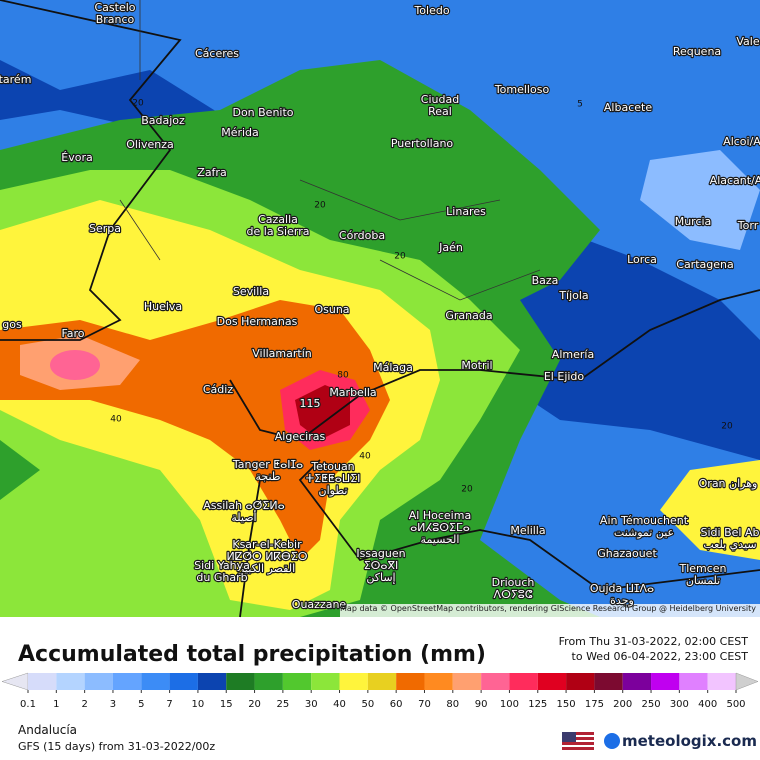  What do you see at coordinates (333, 490) in the screenshot?
I see `place-label: تطوان` at bounding box center [333, 490].